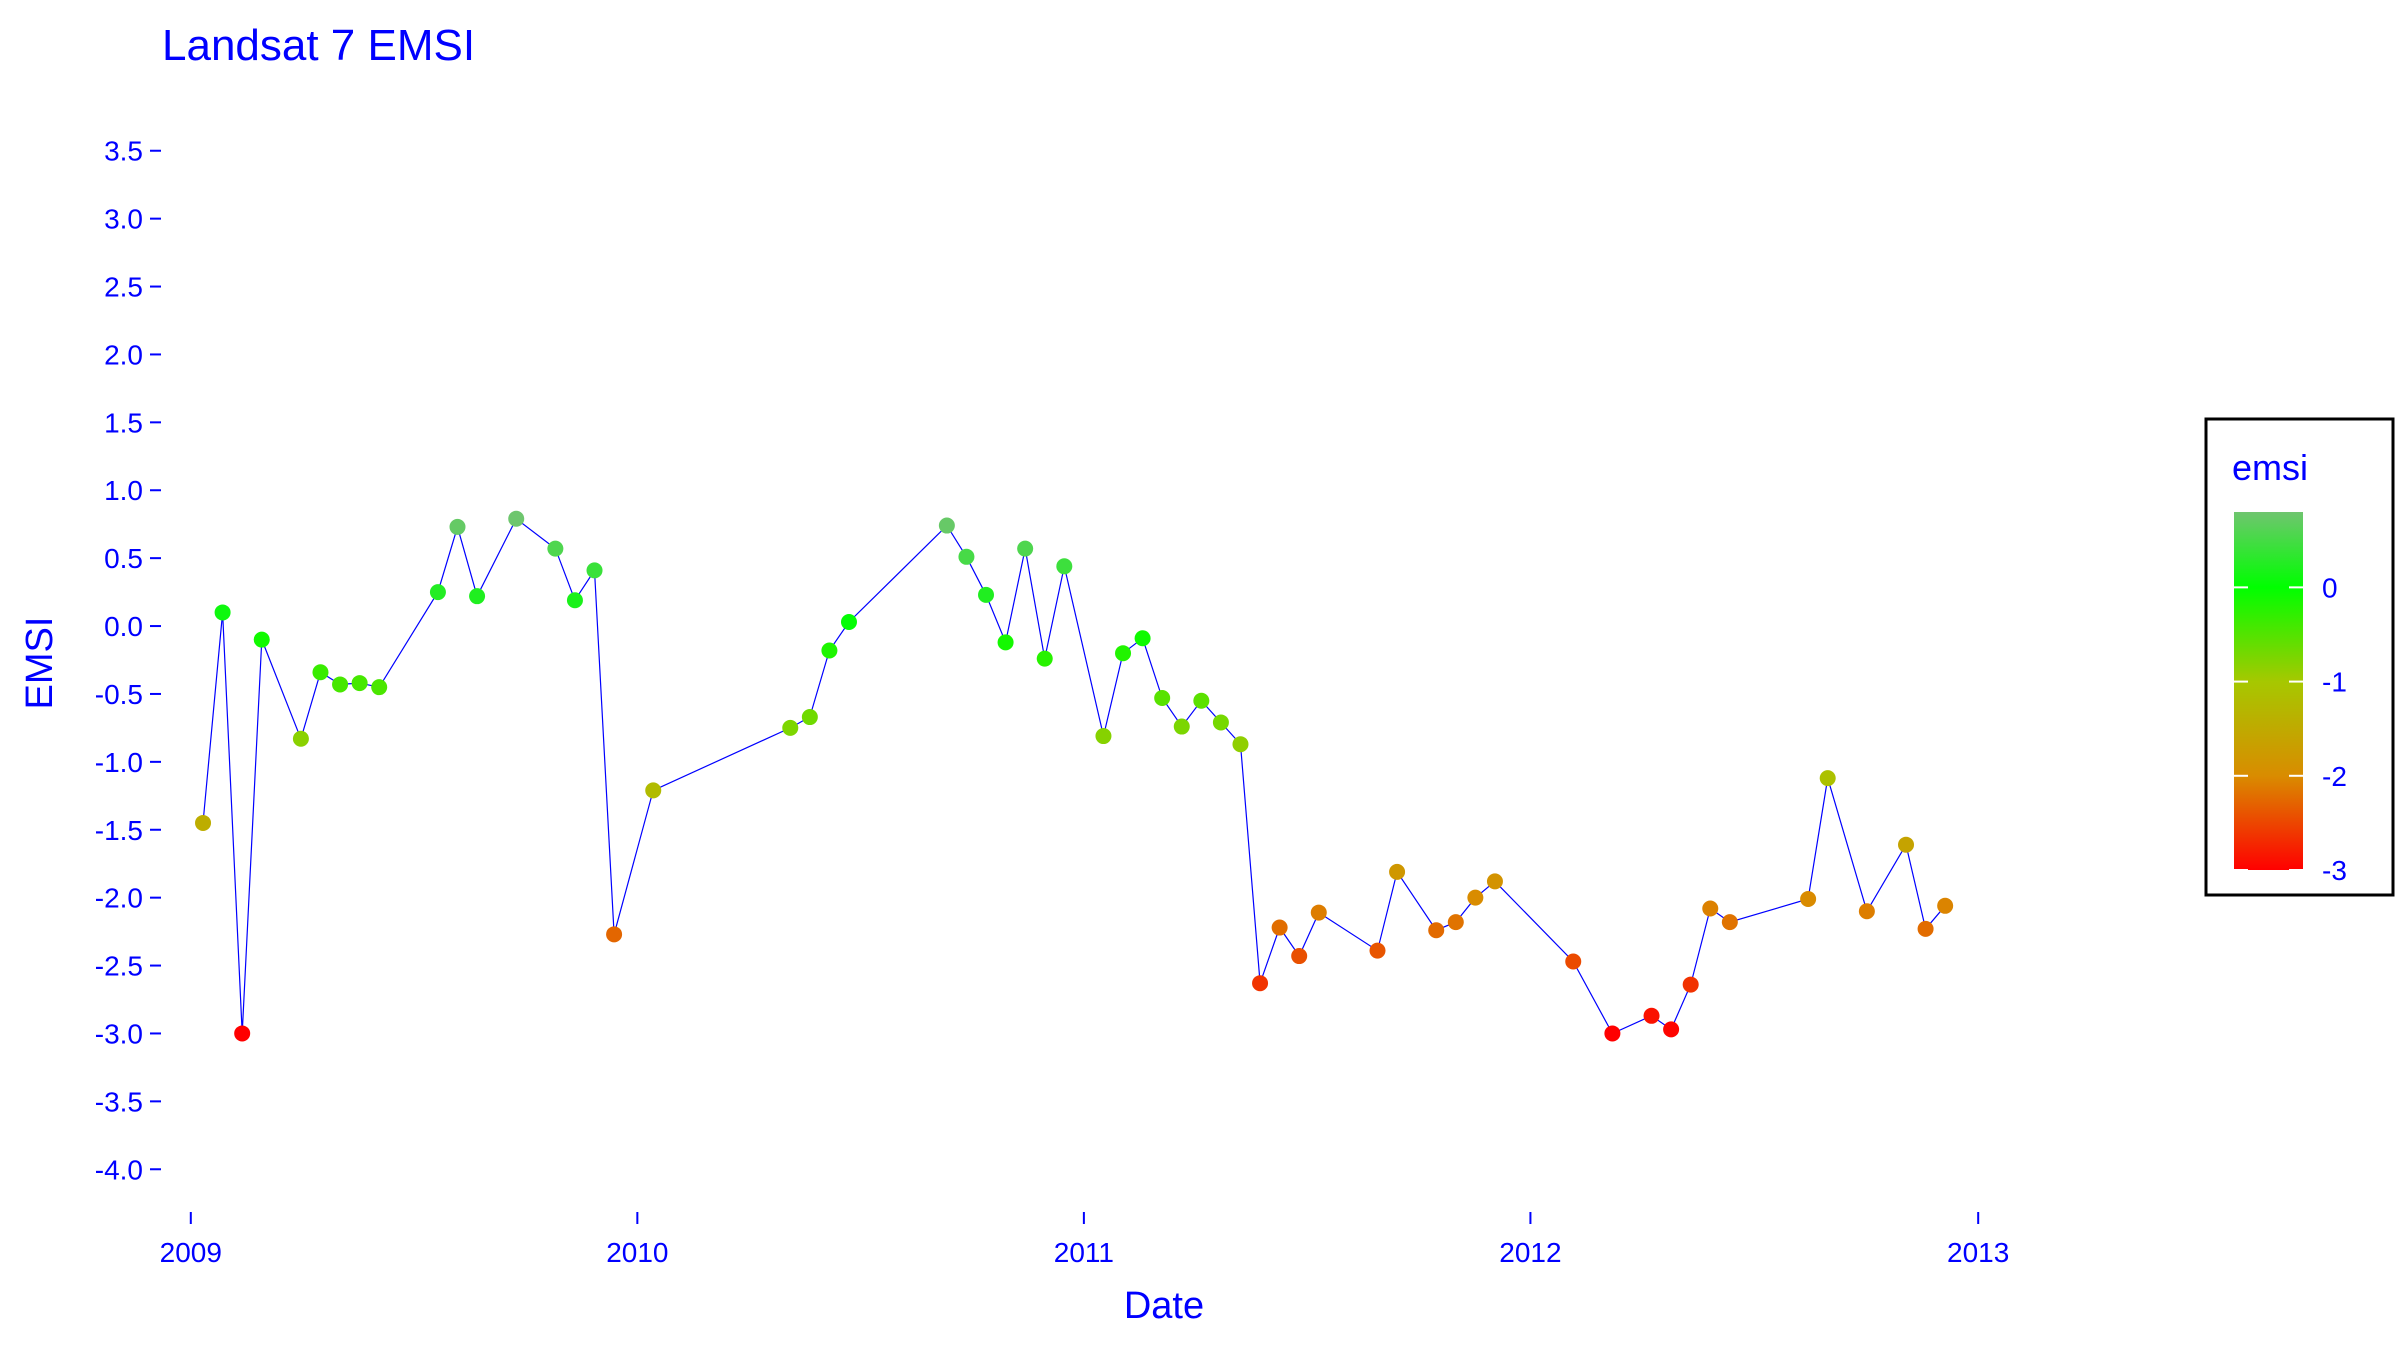  Describe the element at coordinates (1084, 1252) in the screenshot. I see `x-tick-label: 2011` at that location.